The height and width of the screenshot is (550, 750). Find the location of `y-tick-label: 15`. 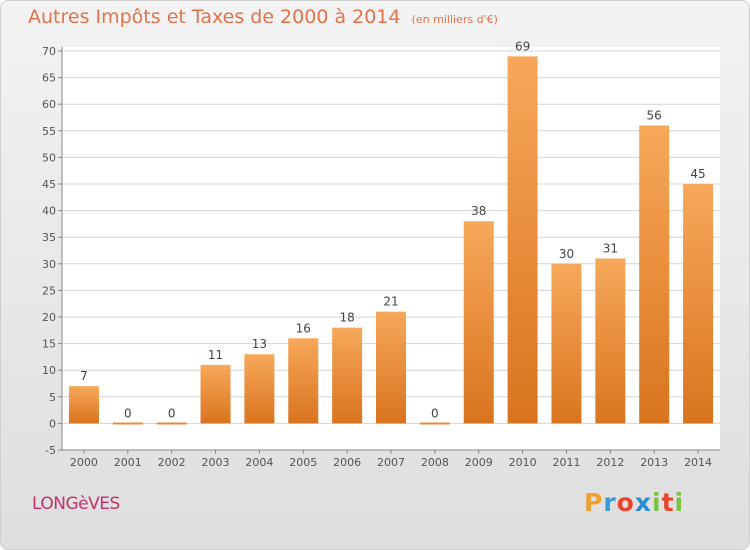

y-tick-label: 15 is located at coordinates (49, 344).